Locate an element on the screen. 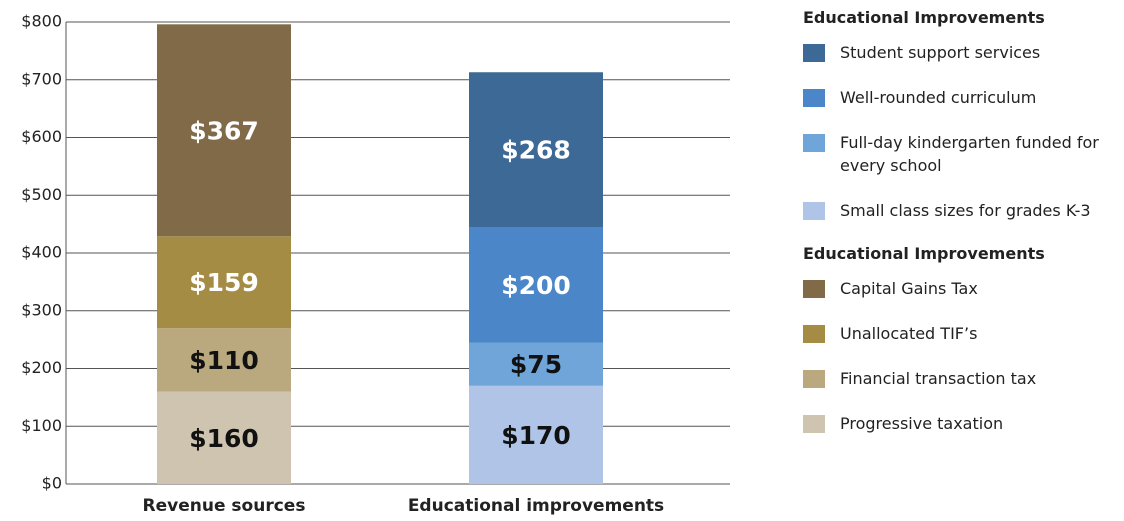 This screenshot has width=1124, height=521. data-label: $75 is located at coordinates (536, 364).